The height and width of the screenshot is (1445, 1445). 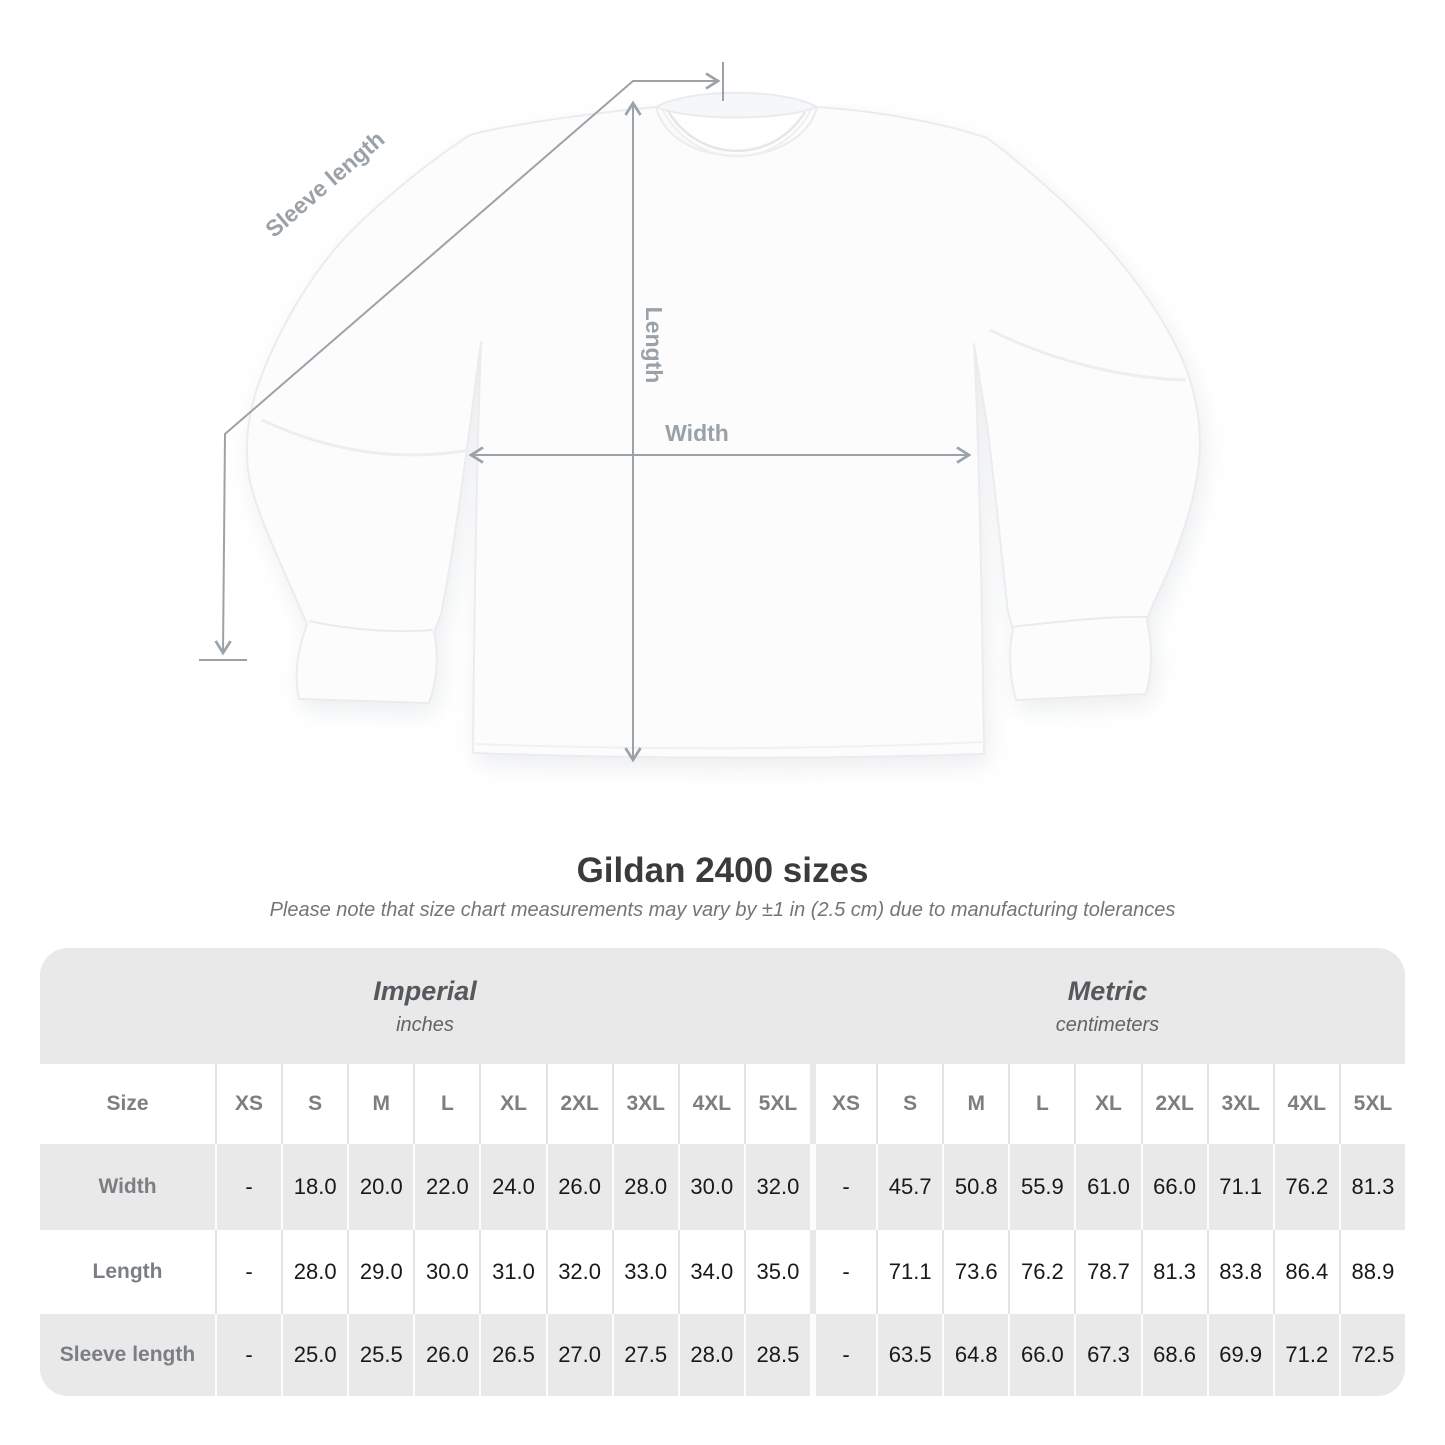 I want to click on size-header-metric-xl: XL, so click(x=1107, y=1104).